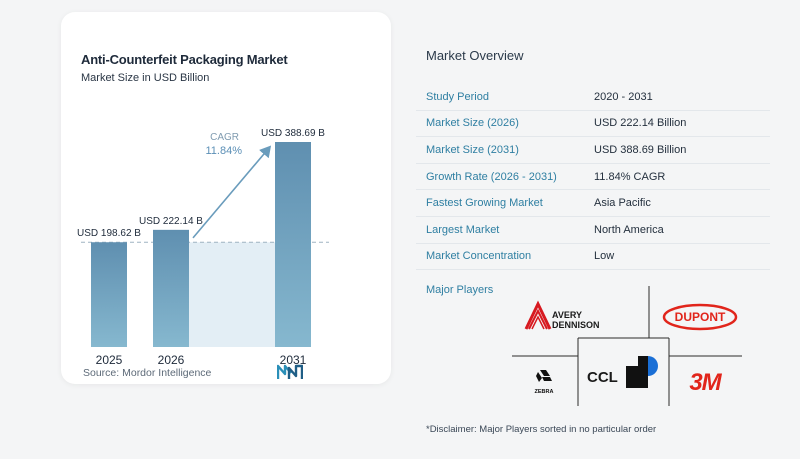 The height and width of the screenshot is (459, 800). What do you see at coordinates (224, 137) in the screenshot?
I see `cagr-label: CAGR` at bounding box center [224, 137].